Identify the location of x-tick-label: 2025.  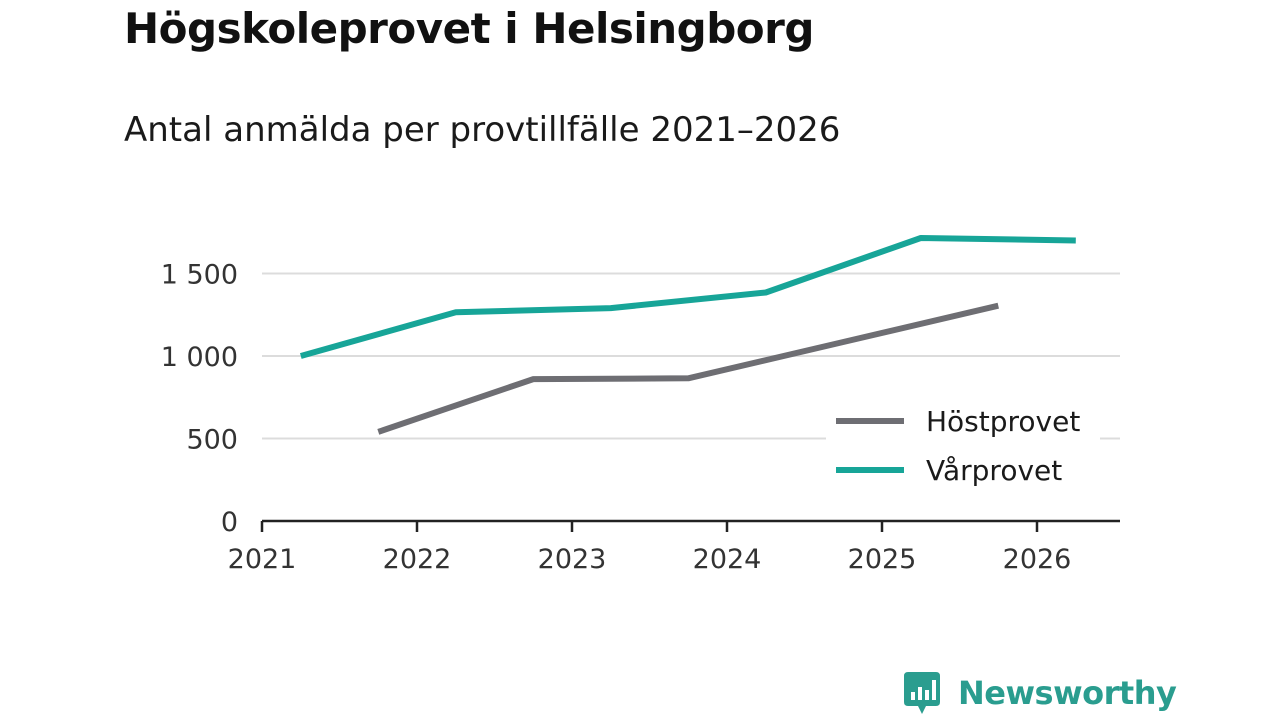
(882, 559).